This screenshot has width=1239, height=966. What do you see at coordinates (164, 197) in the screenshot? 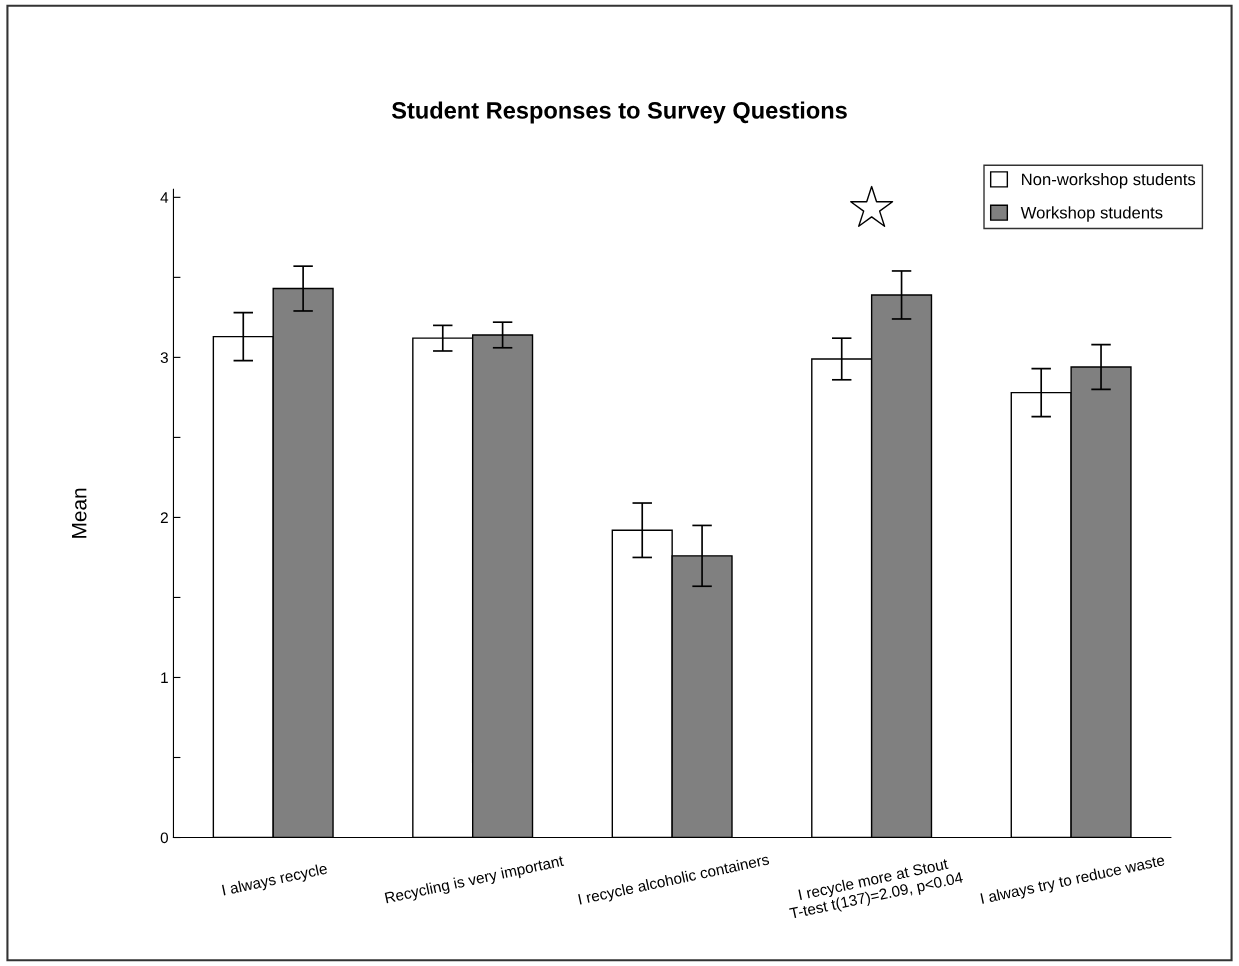
I see `y-tick-label: 4` at bounding box center [164, 197].